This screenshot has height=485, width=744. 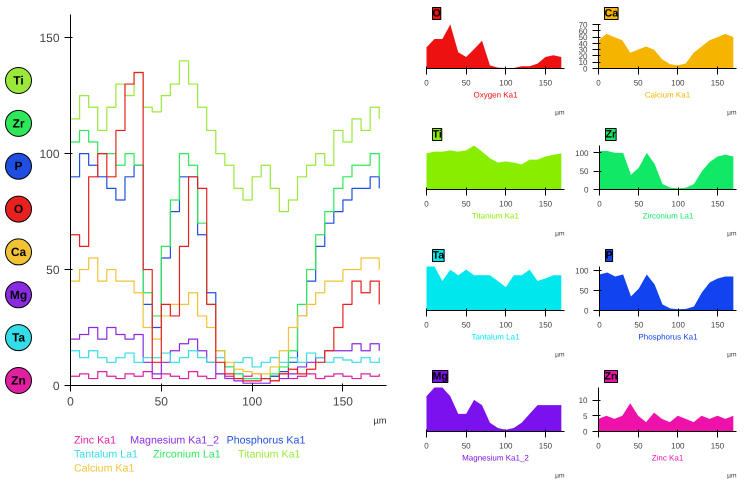 What do you see at coordinates (495, 95) in the screenshot?
I see `x-axis-title: Oxygen Ka1` at bounding box center [495, 95].